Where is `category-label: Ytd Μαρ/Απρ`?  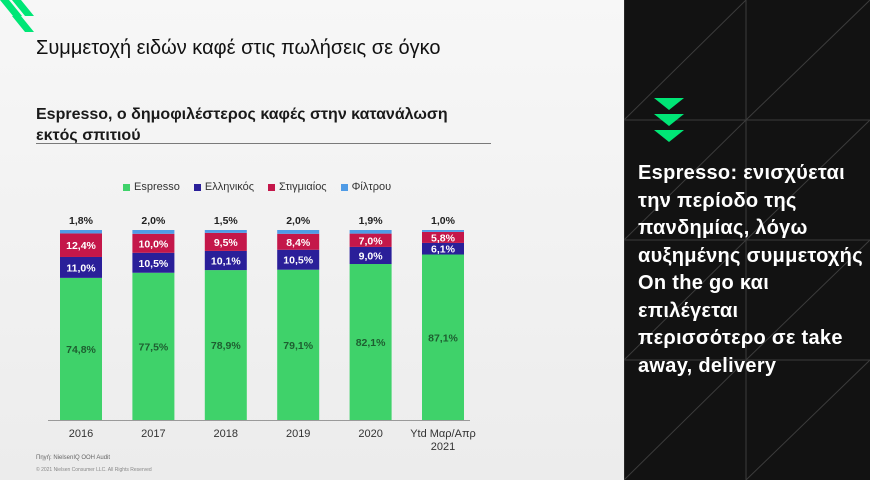
category-label: Ytd Μαρ/Απρ is located at coordinates (443, 434).